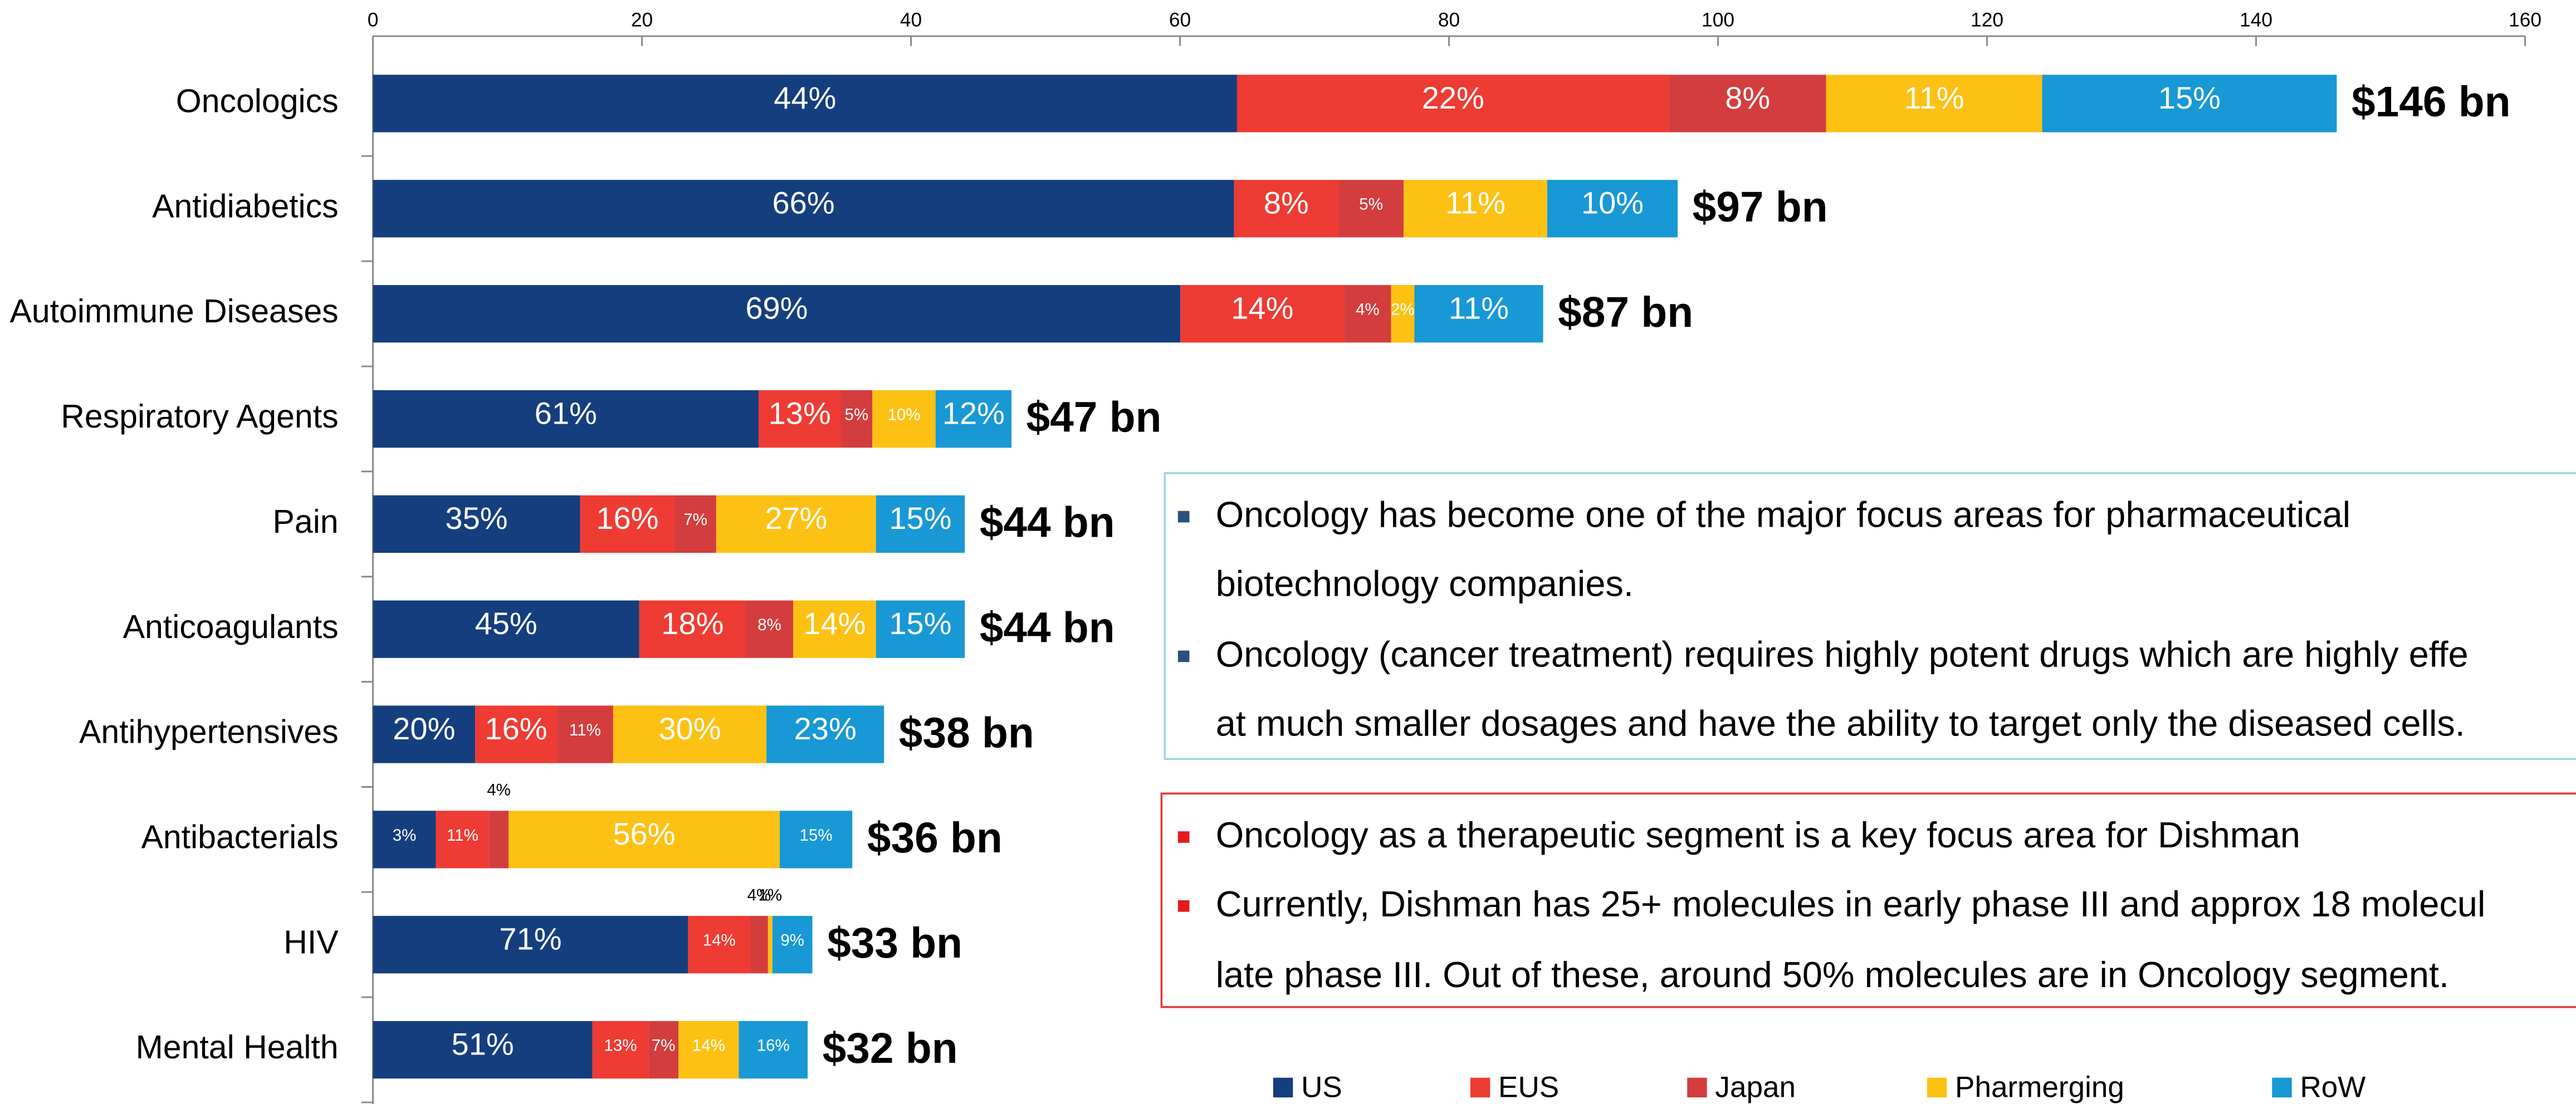  What do you see at coordinates (805, 97) in the screenshot?
I see `segment-label: 44%` at bounding box center [805, 97].